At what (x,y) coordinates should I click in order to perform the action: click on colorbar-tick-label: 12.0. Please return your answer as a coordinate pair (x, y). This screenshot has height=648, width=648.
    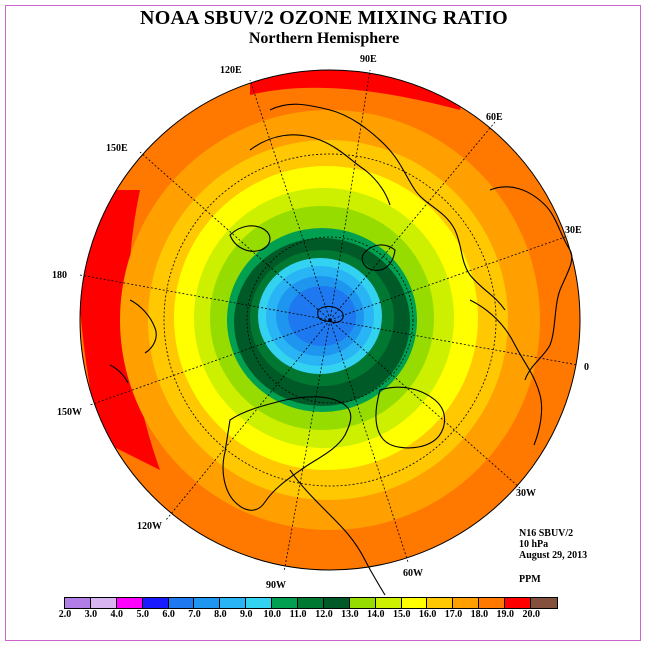
    Looking at the image, I should click on (324, 614).